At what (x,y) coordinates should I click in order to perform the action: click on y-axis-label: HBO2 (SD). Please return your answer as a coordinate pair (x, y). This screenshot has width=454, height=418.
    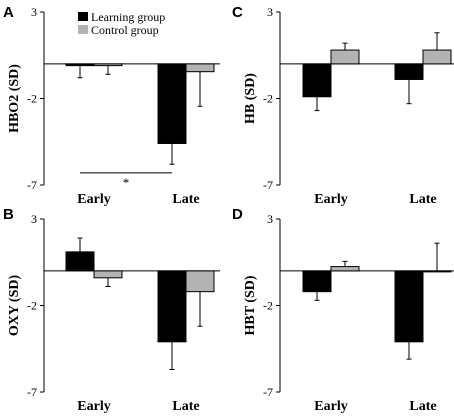
    Looking at the image, I should click on (14, 98).